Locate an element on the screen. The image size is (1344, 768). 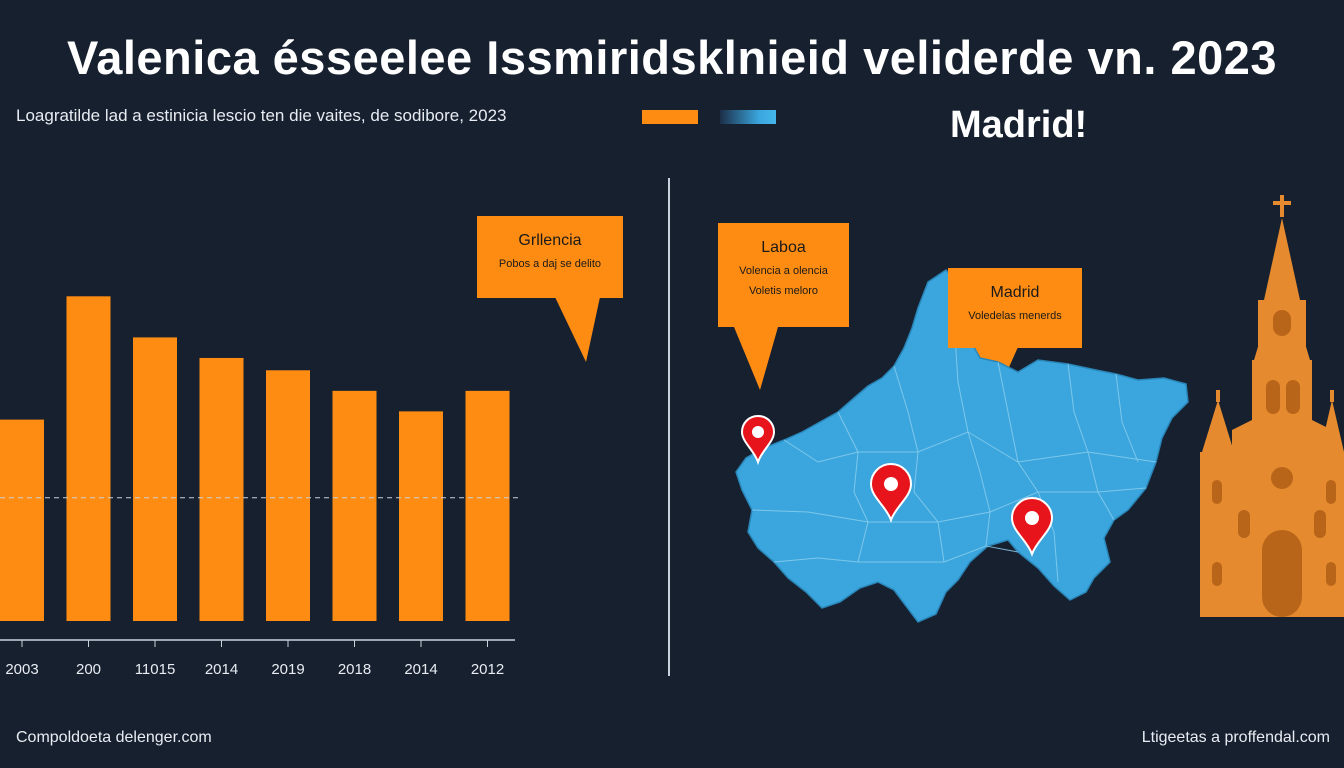
x-tick-label: 2019 is located at coordinates (287, 669).